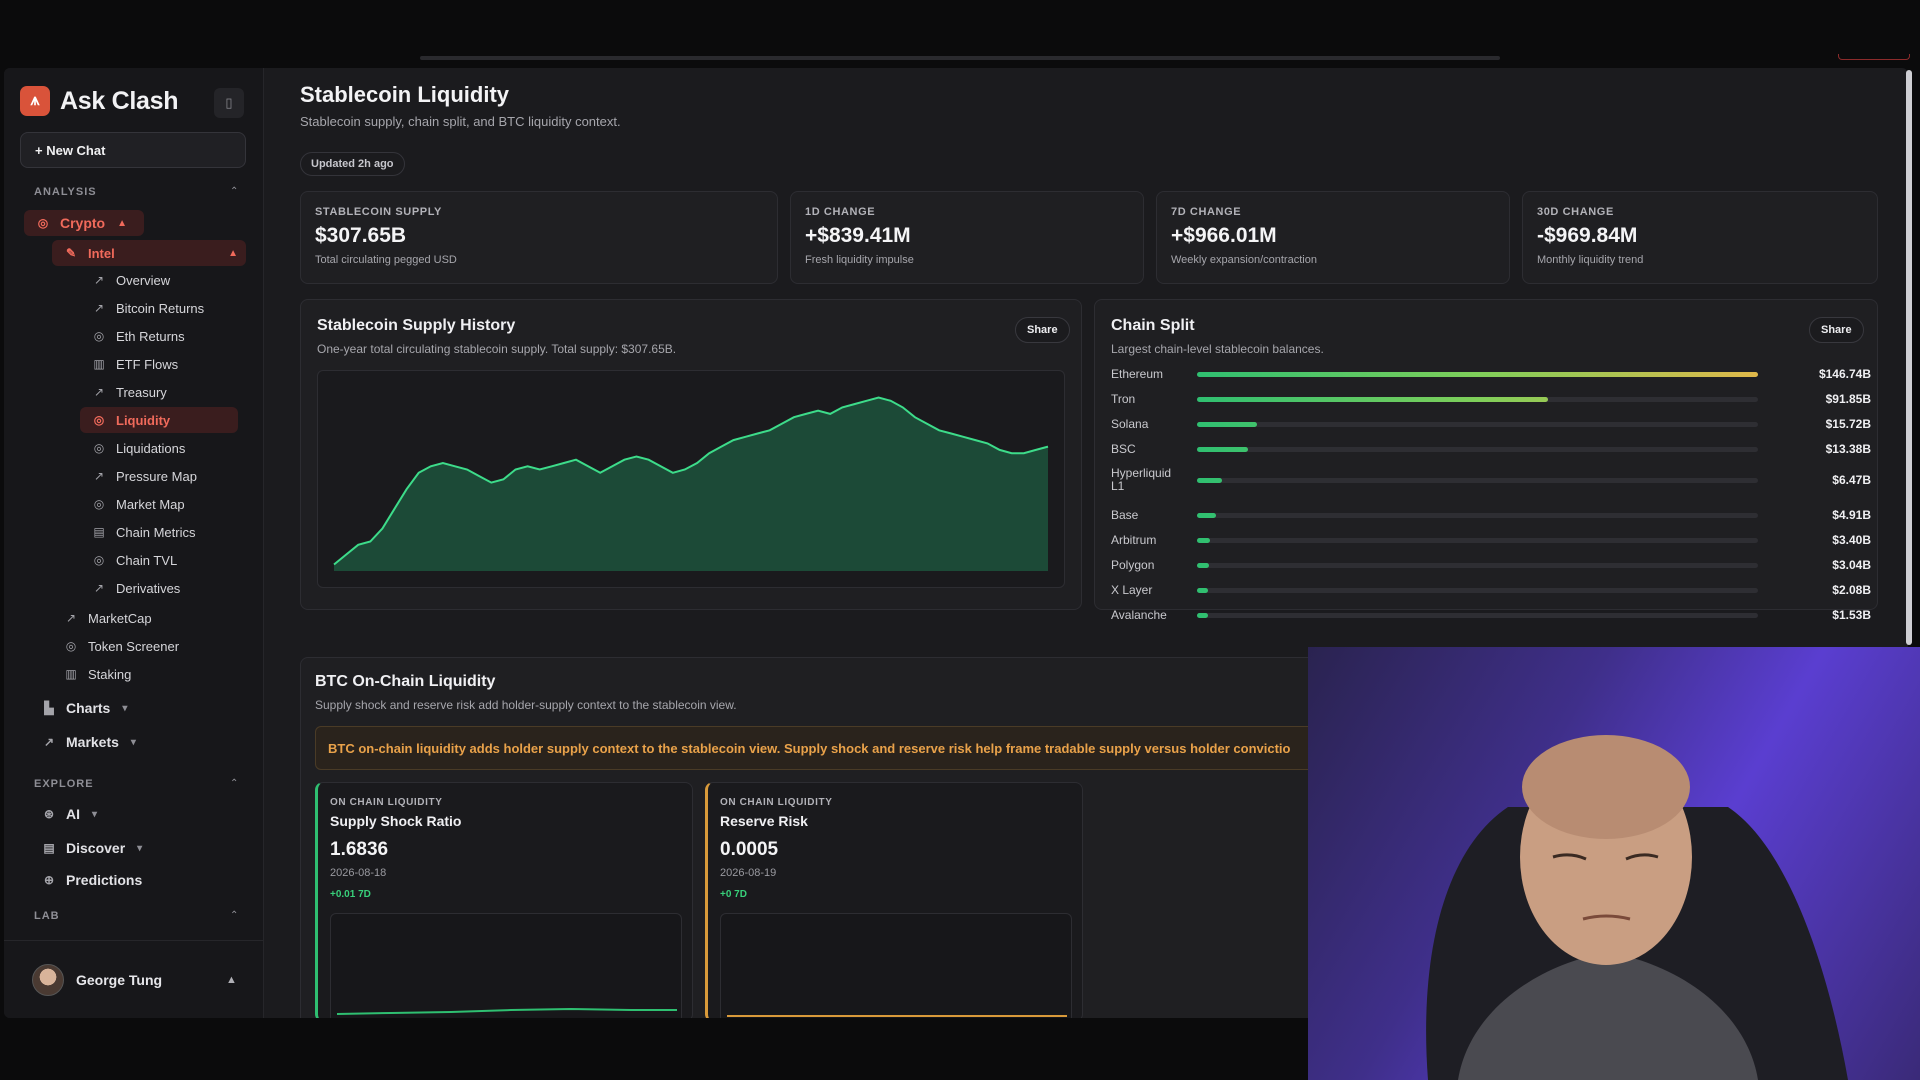 This screenshot has height=1080, width=1920. Describe the element at coordinates (396, 821) in the screenshot. I see `card-title: Supply Shock Ratio` at that location.